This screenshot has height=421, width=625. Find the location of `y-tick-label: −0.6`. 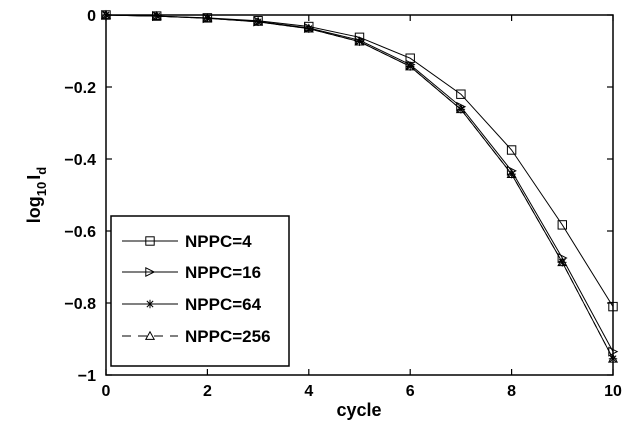

y-tick-label: −0.6 is located at coordinates (80, 232).